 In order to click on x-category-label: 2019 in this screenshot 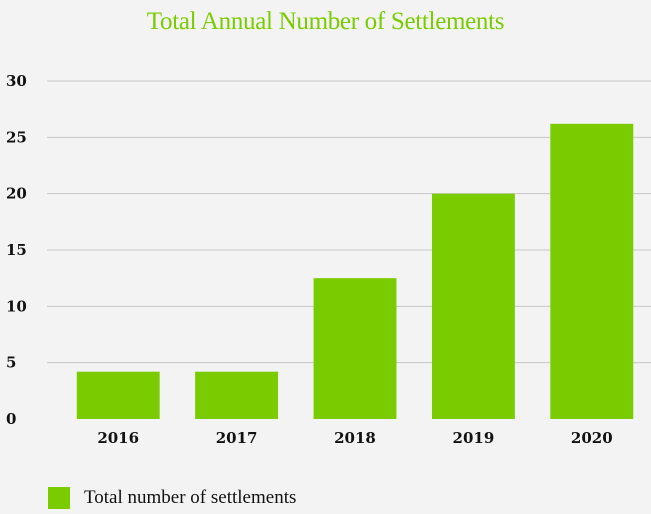, I will do `click(474, 438)`.